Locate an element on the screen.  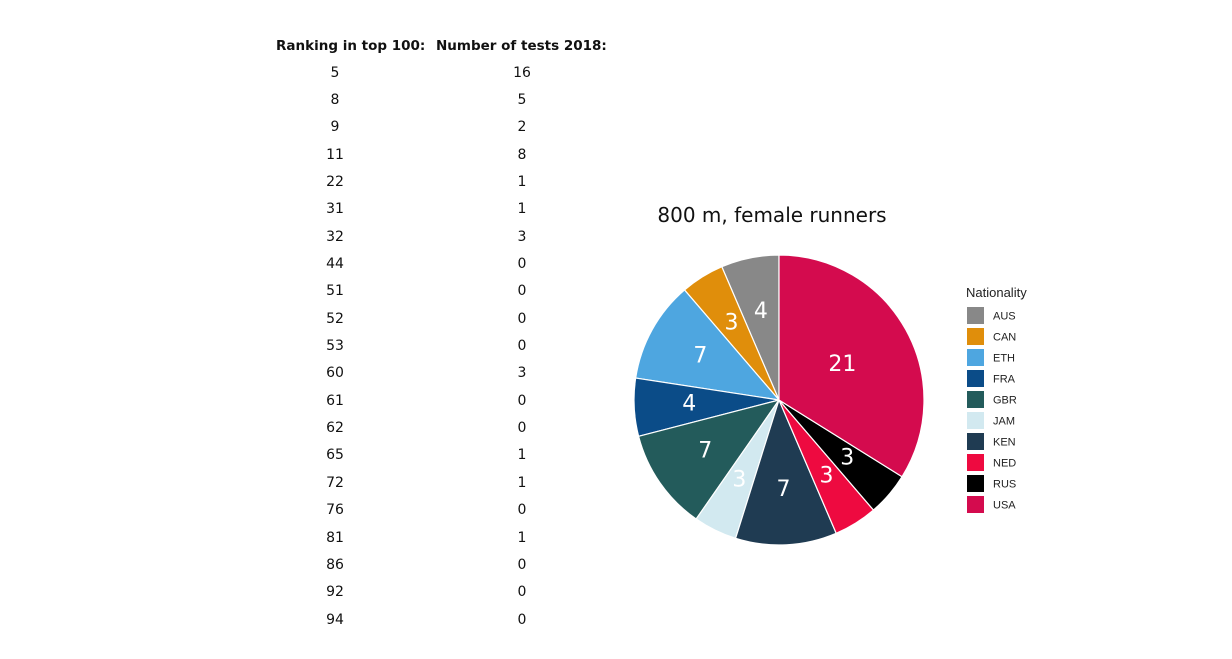
legend-label-can: CAN is located at coordinates (1004, 338).